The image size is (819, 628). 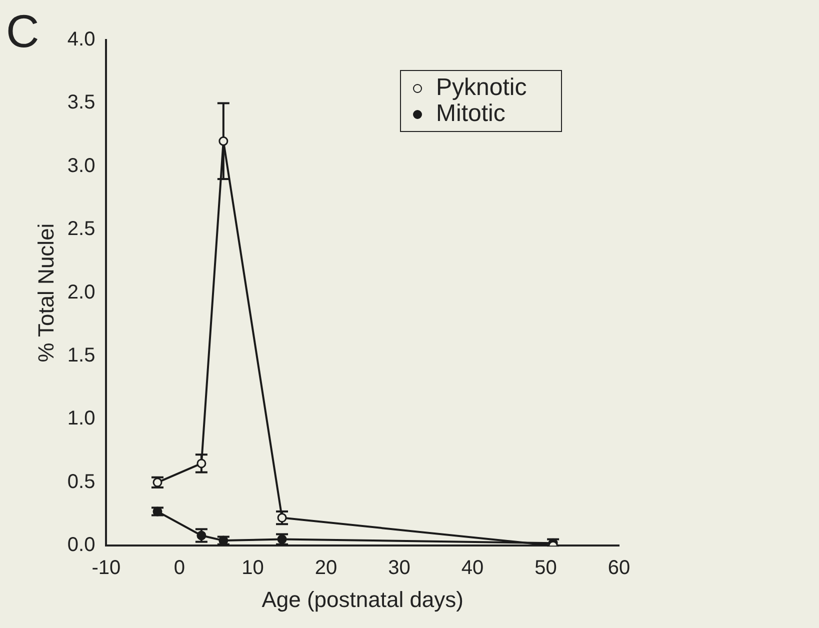 I want to click on x-tick-label: 60, so click(x=619, y=568).